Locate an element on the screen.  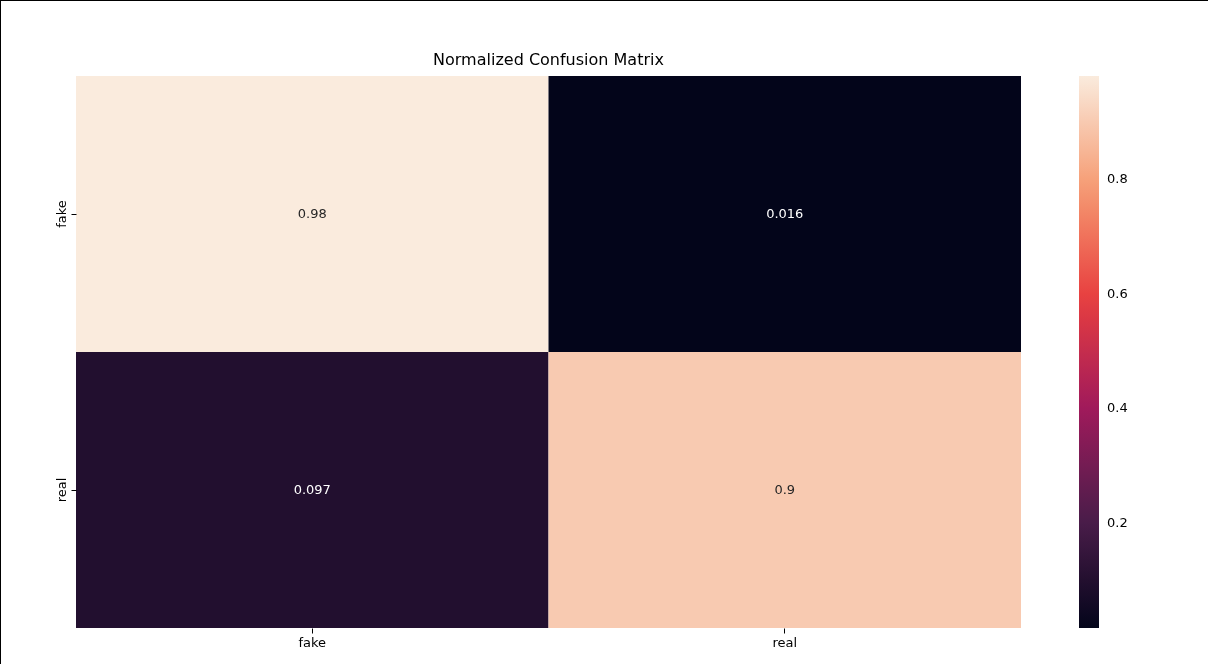
data-label: 0.097 is located at coordinates (312, 489).